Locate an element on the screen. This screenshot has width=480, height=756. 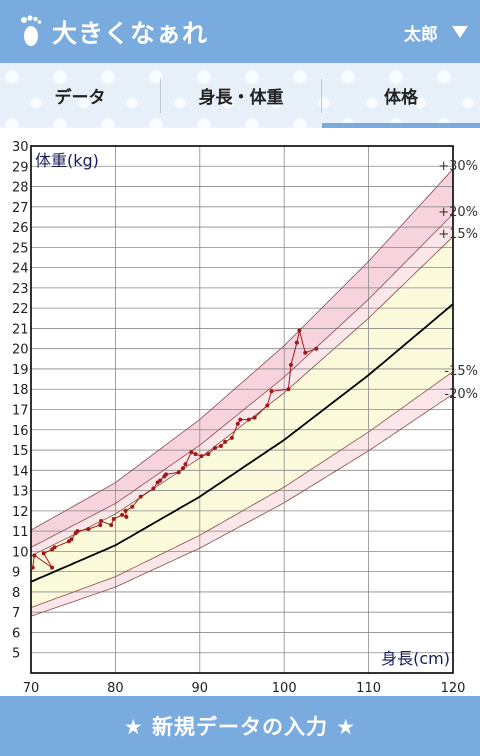
y-tick-label: 21 is located at coordinates (20, 329).